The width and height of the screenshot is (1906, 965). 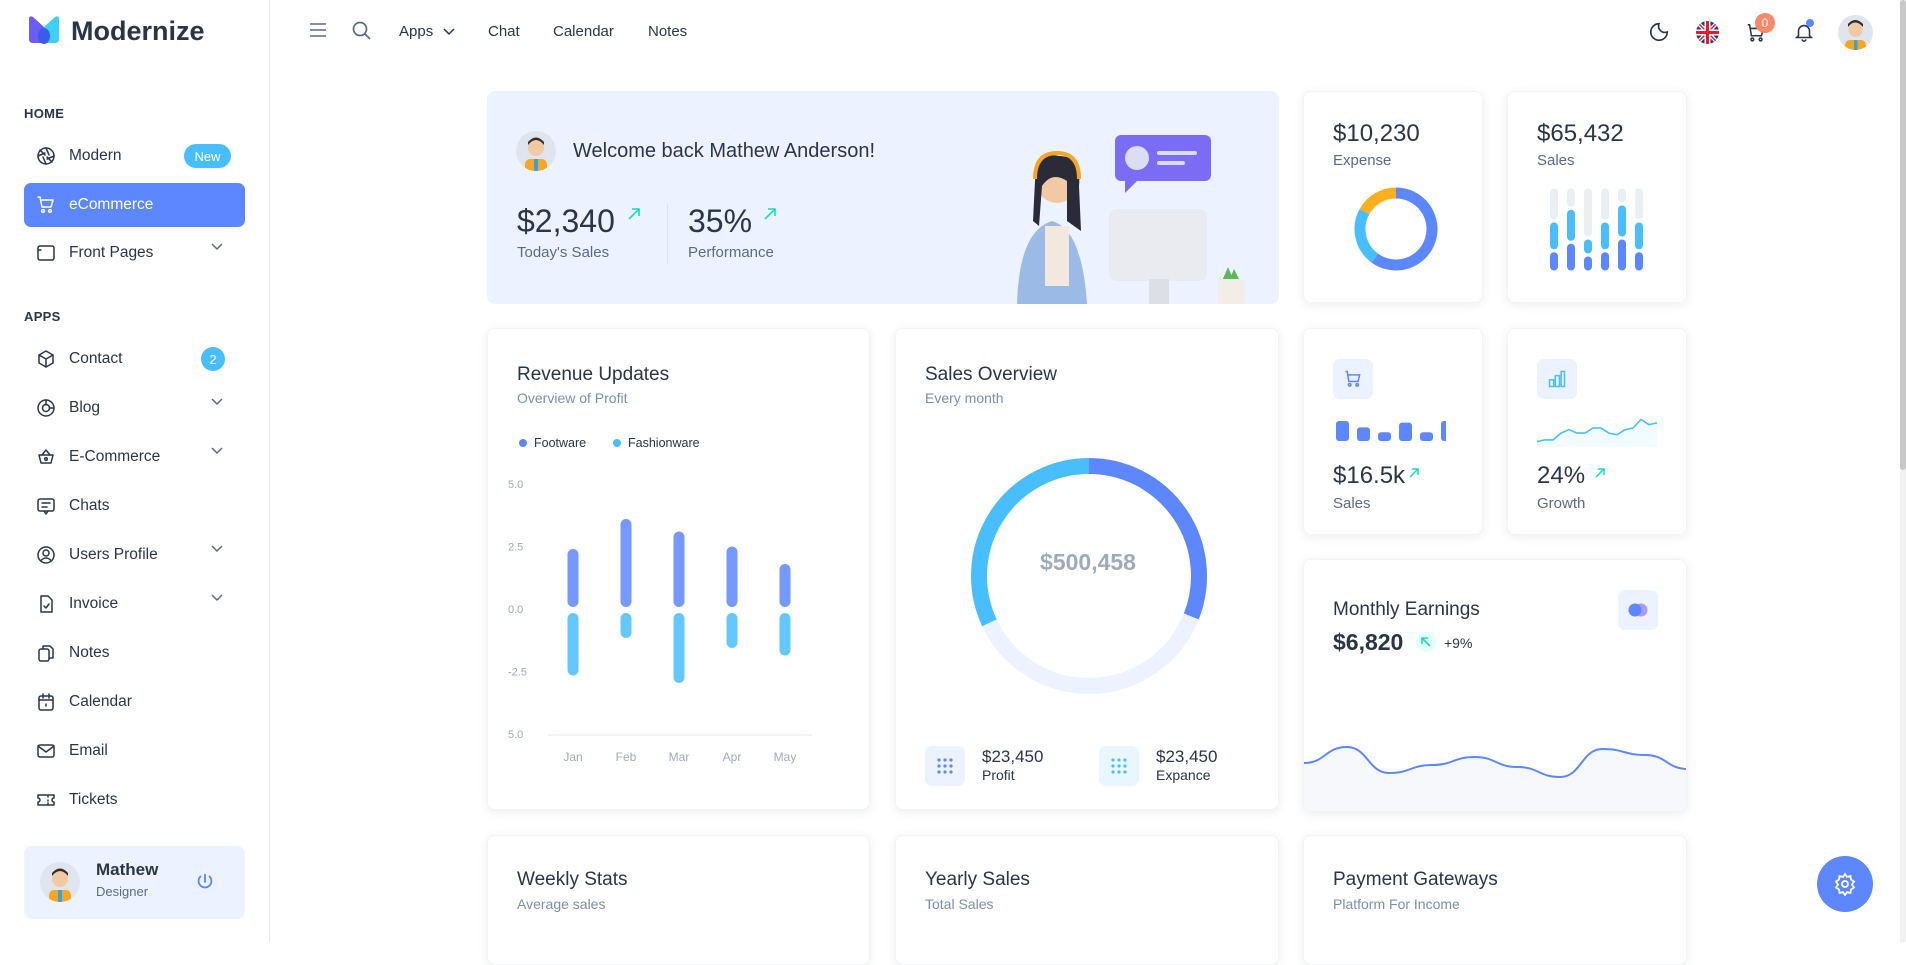 What do you see at coordinates (731, 252) in the screenshot?
I see `performance-label: Performance` at bounding box center [731, 252].